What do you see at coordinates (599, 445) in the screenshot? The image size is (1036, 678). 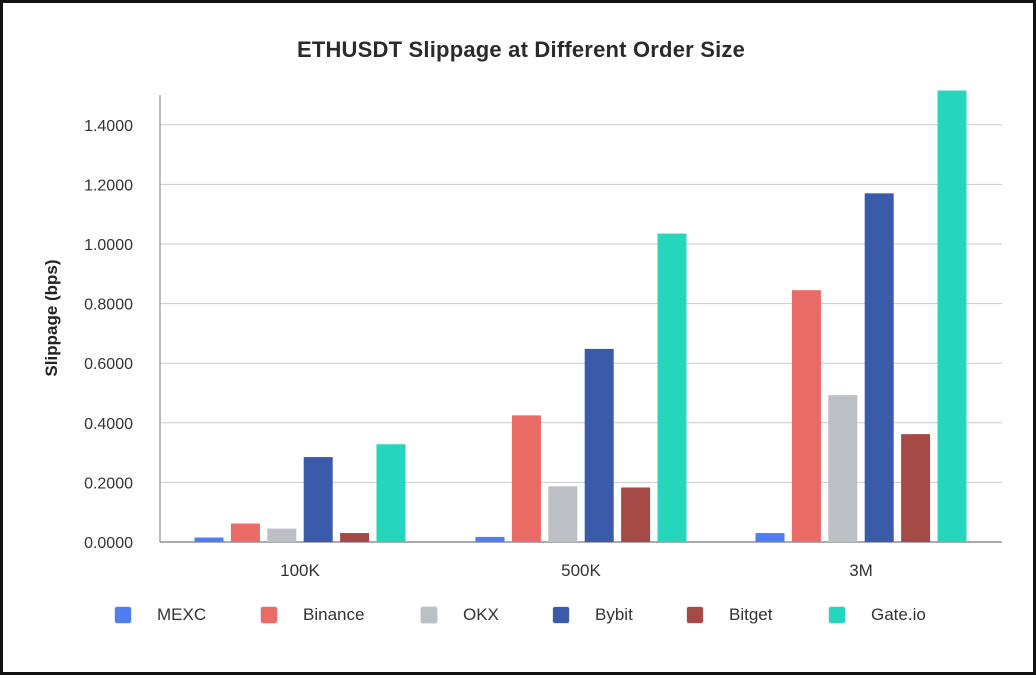 I see `bar-bybit-500k` at bounding box center [599, 445].